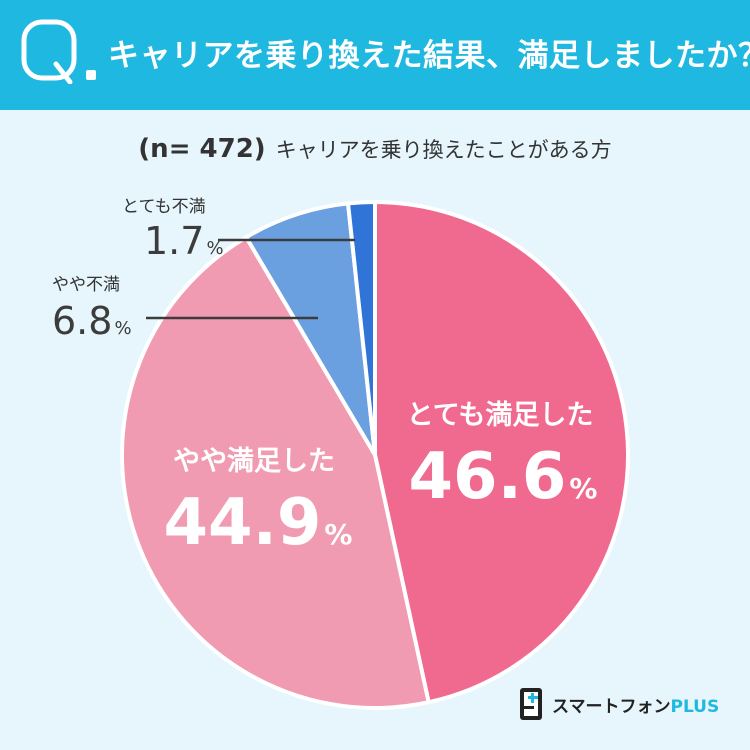 The height and width of the screenshot is (750, 750). Describe the element at coordinates (443, 150) in the screenshot. I see `respondent-group: キャリアを乗り換えたことがある方` at that location.